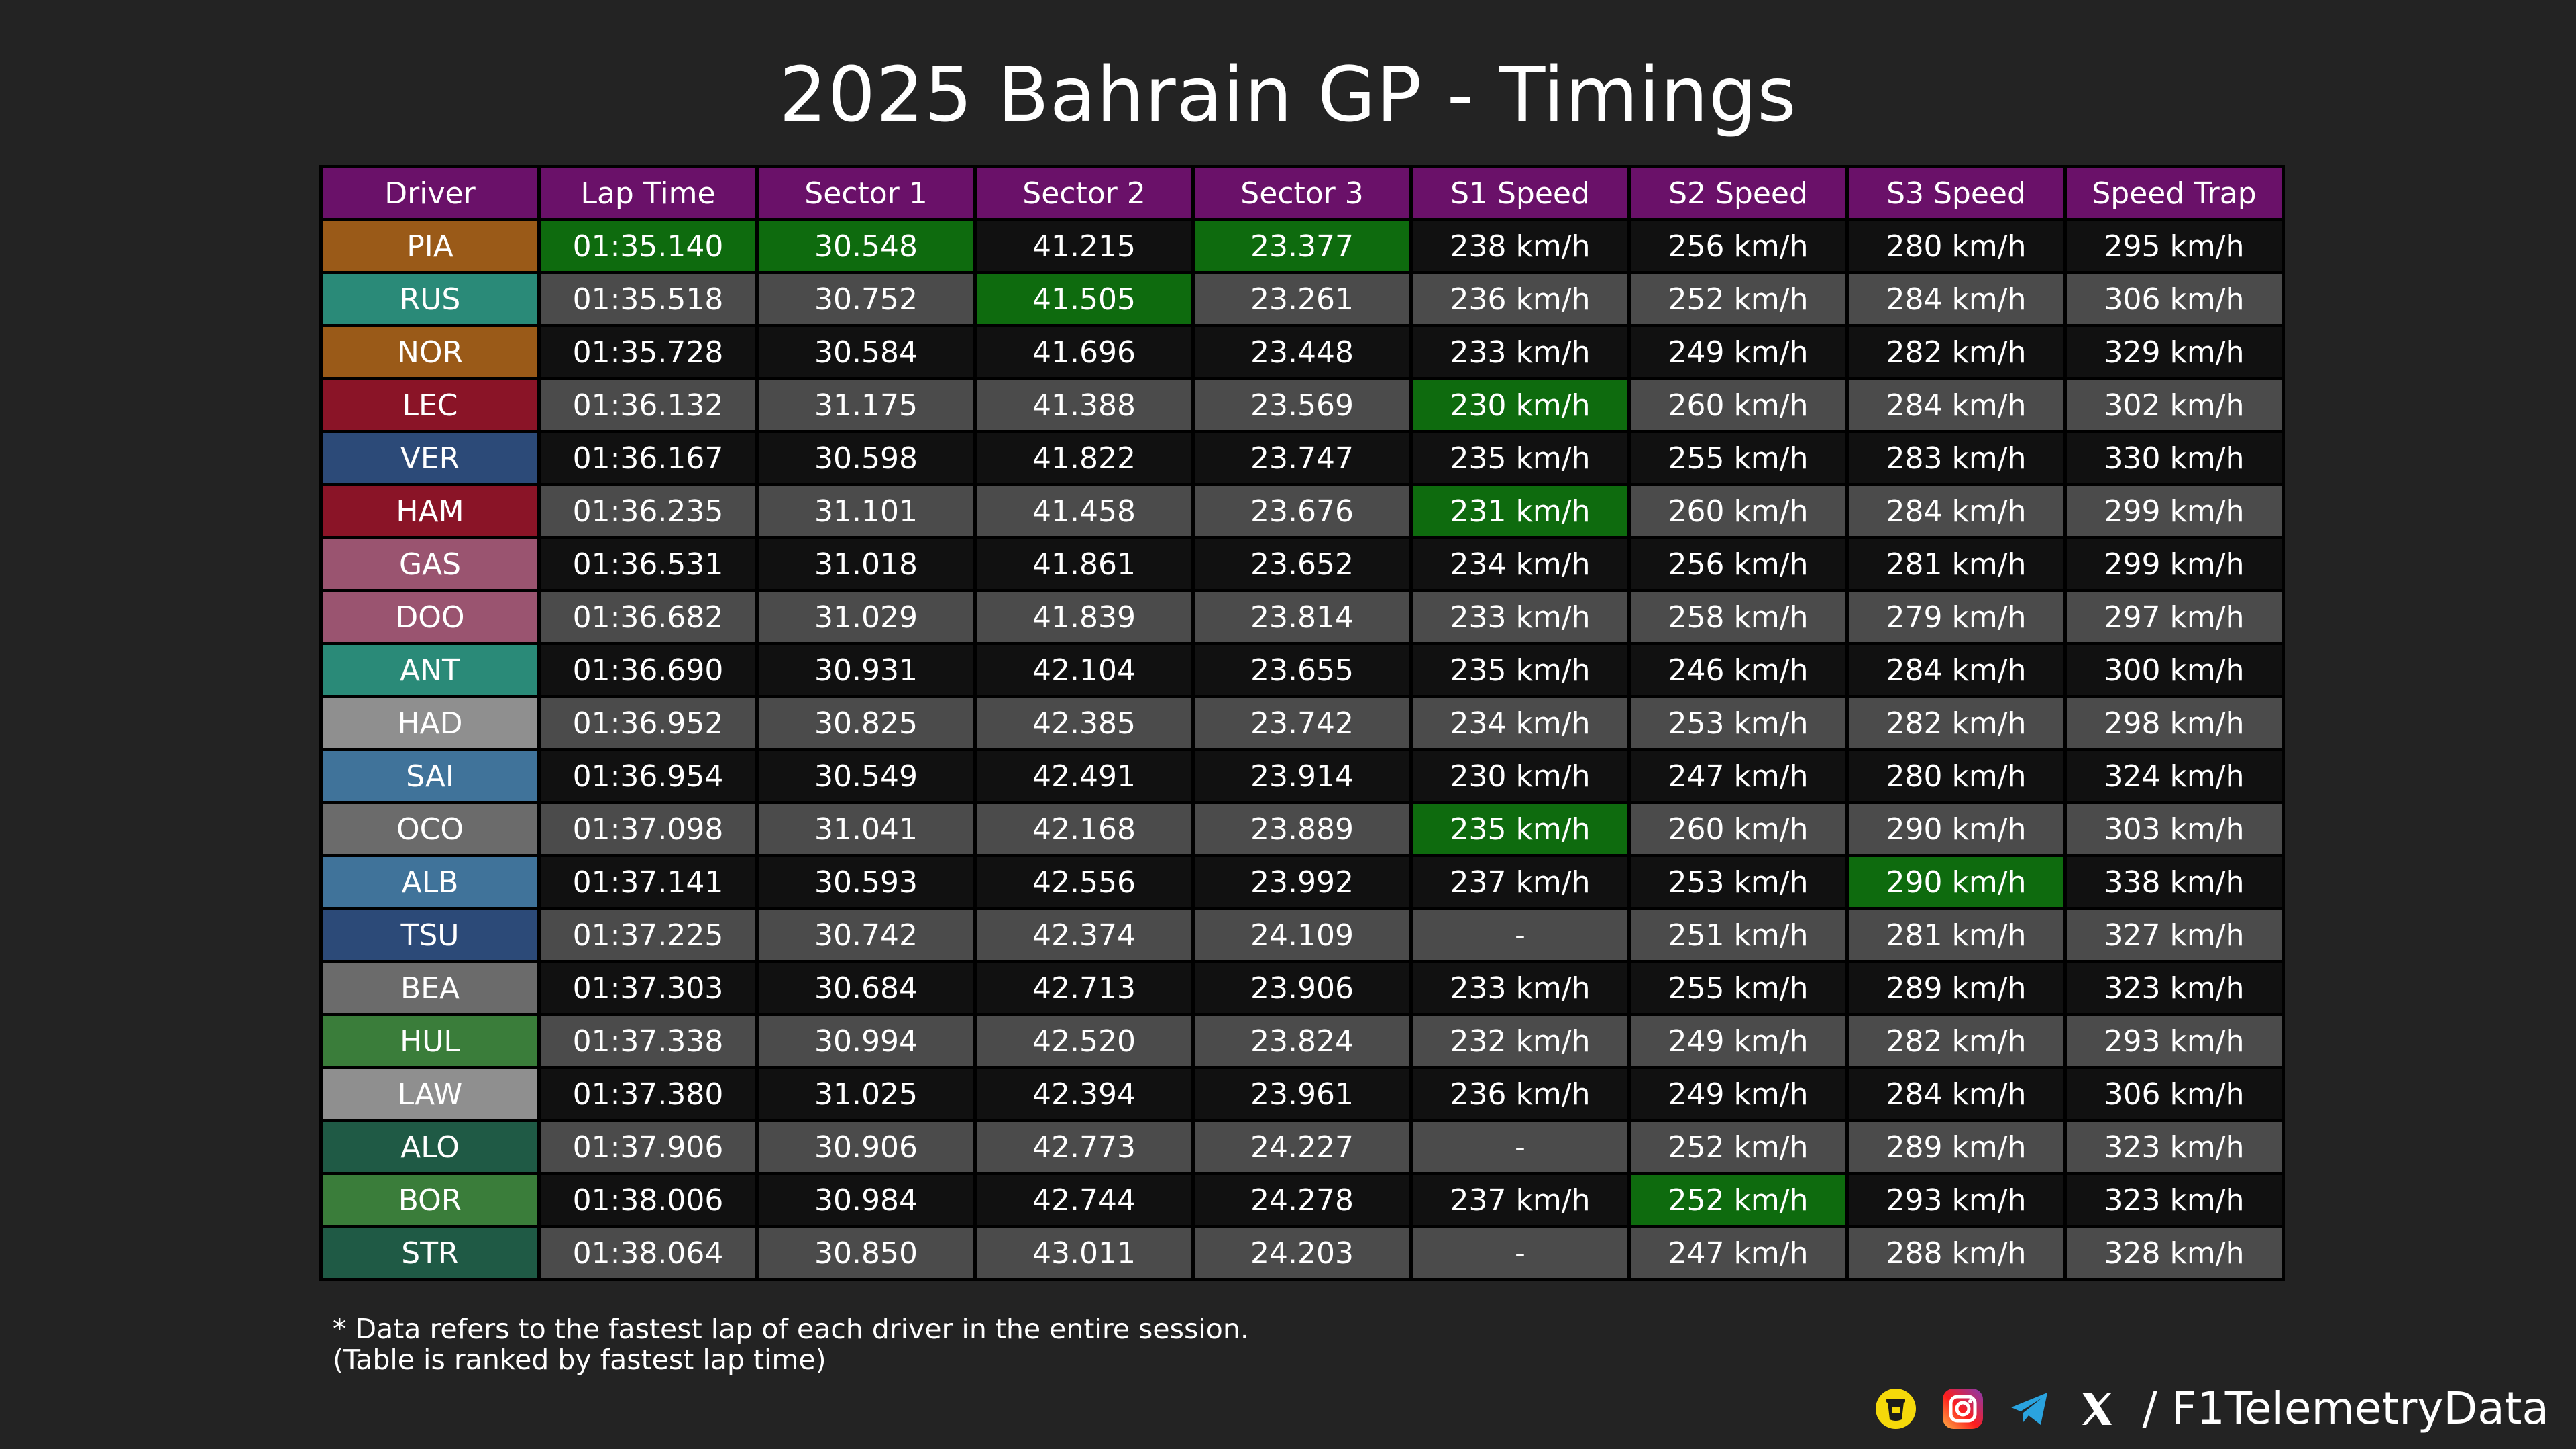 The image size is (2576, 1449). What do you see at coordinates (430, 776) in the screenshot?
I see `driver-cell: SAI` at bounding box center [430, 776].